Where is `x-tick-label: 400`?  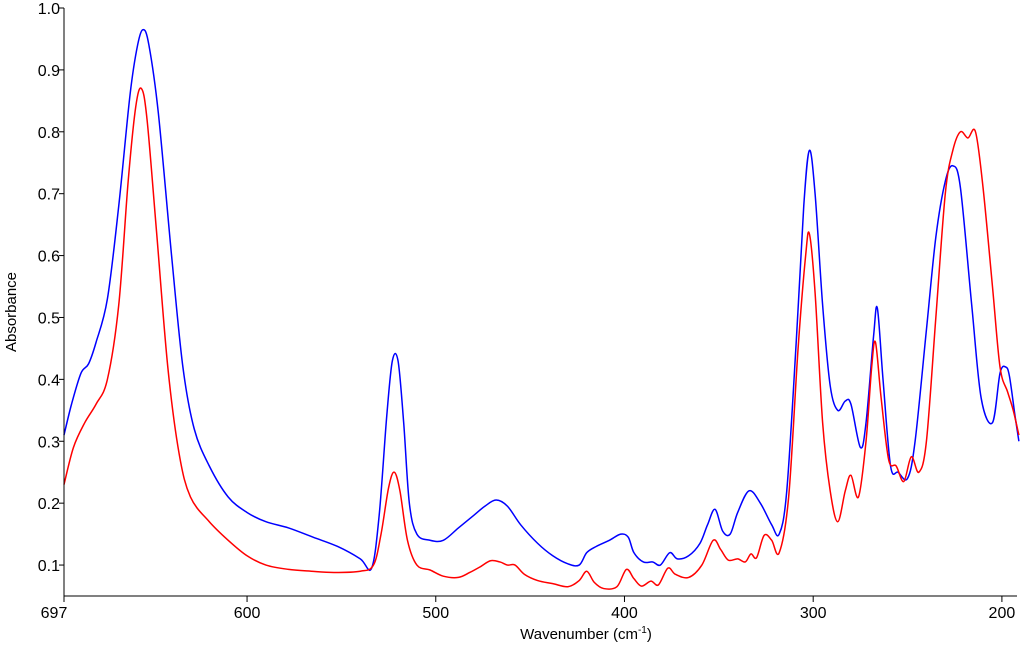 x-tick-label: 400 is located at coordinates (624, 613).